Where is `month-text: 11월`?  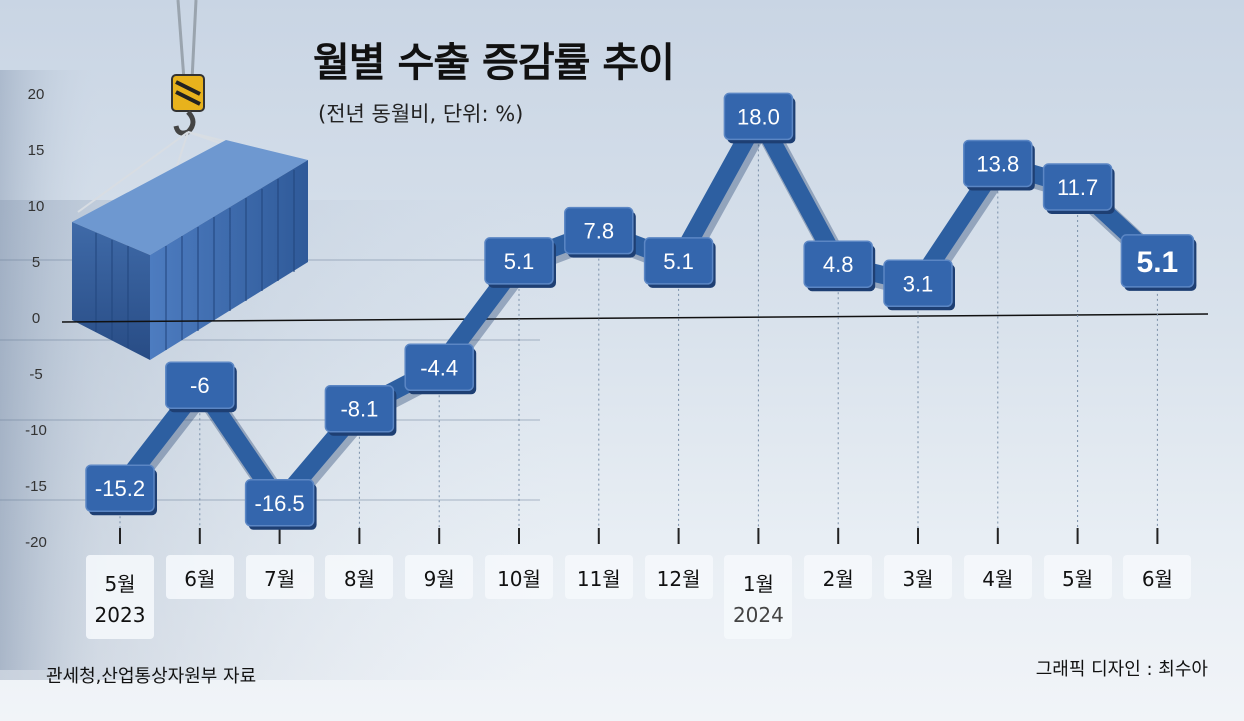
month-text: 11월 is located at coordinates (598, 578).